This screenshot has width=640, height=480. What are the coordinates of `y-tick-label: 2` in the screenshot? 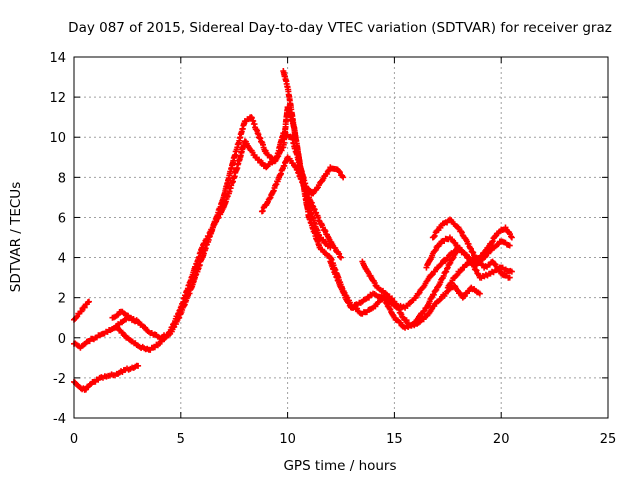 It's located at (62, 299).